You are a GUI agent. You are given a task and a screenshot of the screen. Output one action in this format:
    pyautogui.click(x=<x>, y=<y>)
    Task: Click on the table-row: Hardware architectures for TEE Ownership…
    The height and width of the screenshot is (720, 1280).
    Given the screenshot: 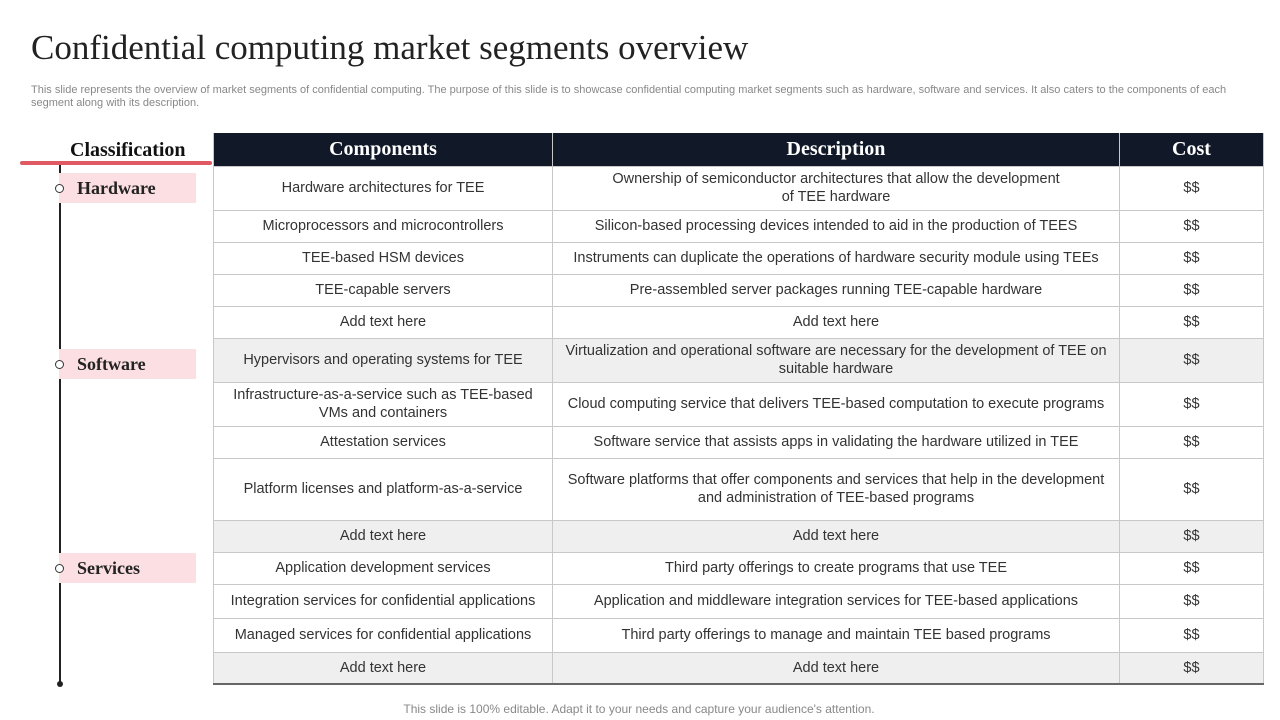 What is the action you would take?
    pyautogui.click(x=738, y=188)
    